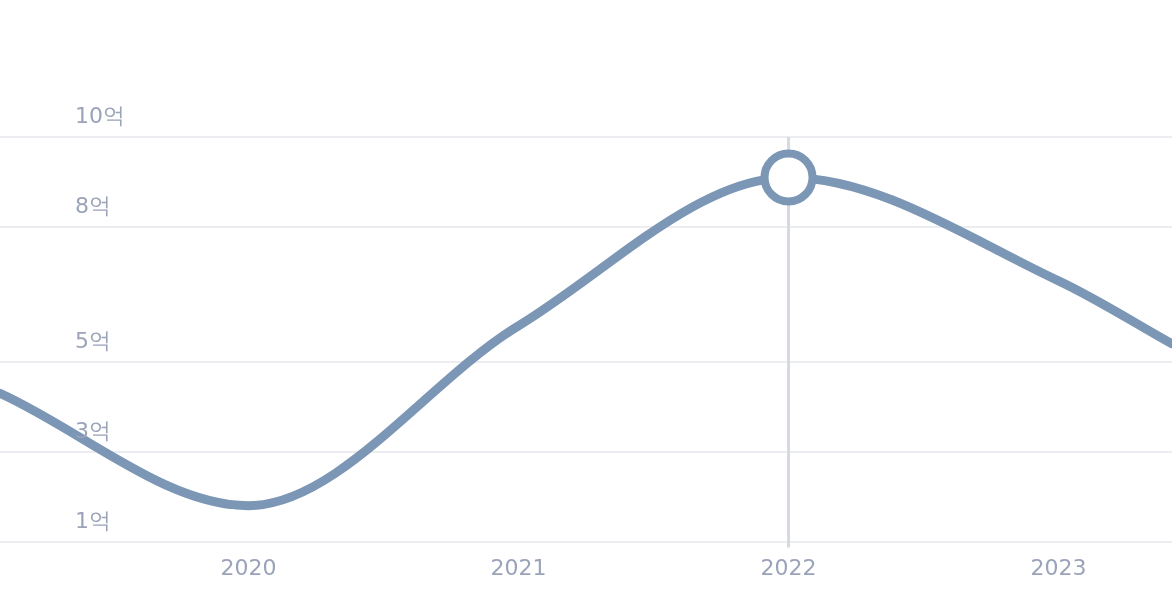 Image resolution: width=1172 pixels, height=600 pixels. Describe the element at coordinates (93, 205) in the screenshot. I see `y-tick-label: 8억` at that location.